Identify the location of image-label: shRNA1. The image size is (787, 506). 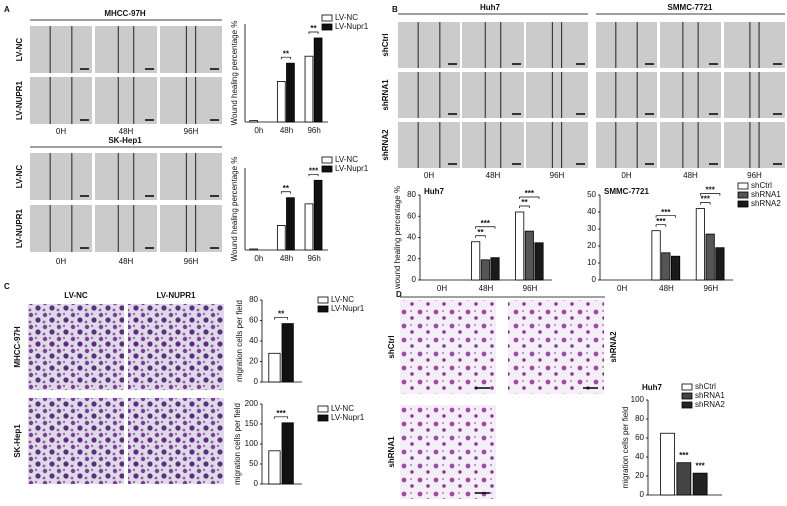
(391, 452).